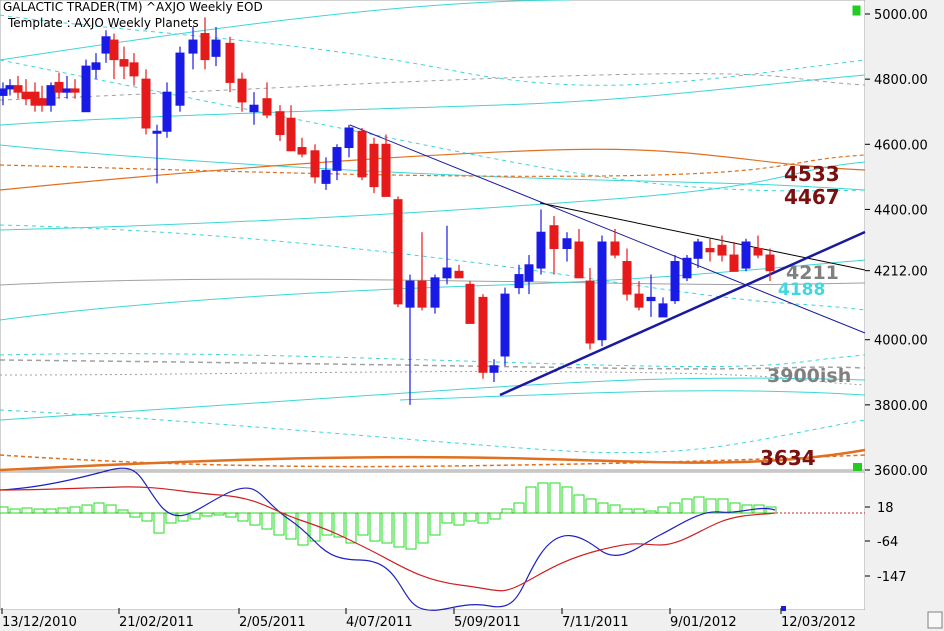 The height and width of the screenshot is (631, 944). What do you see at coordinates (812, 197) in the screenshot?
I see `level-label: 4467` at bounding box center [812, 197].